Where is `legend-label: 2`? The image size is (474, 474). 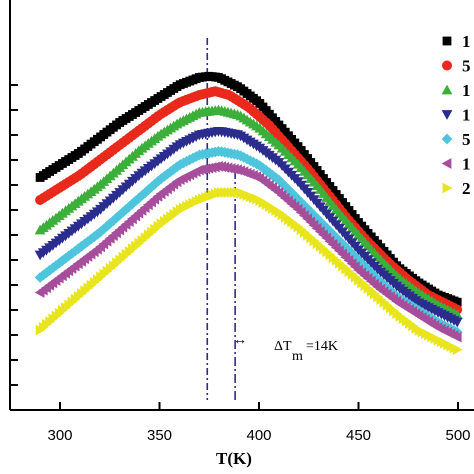
legend-label: 2 is located at coordinates (466, 188).